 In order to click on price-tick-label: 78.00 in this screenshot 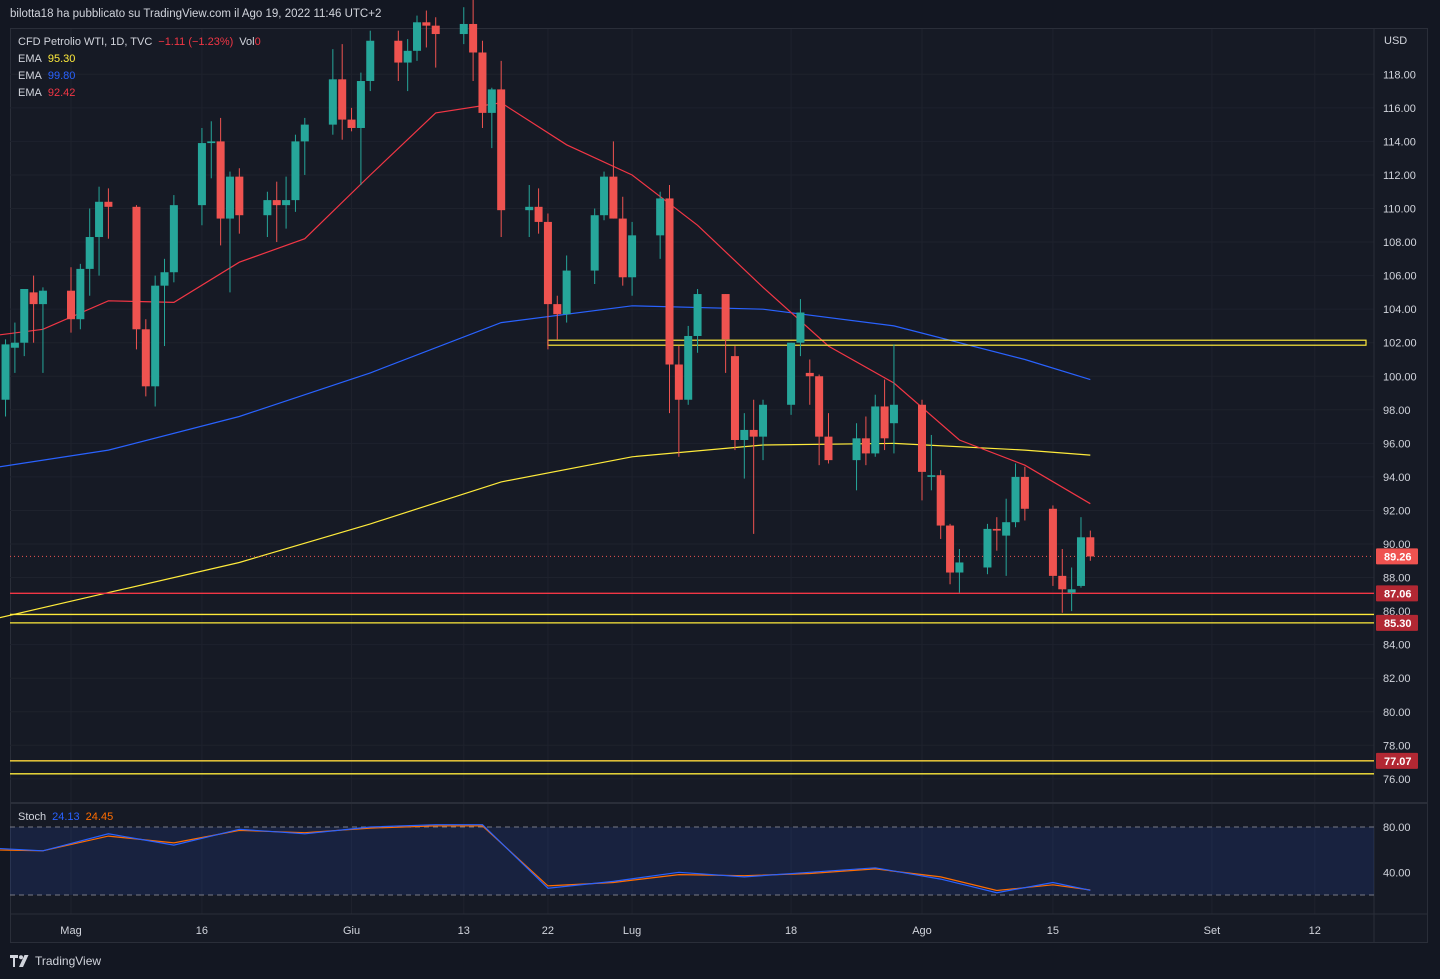, I will do `click(1397, 746)`.